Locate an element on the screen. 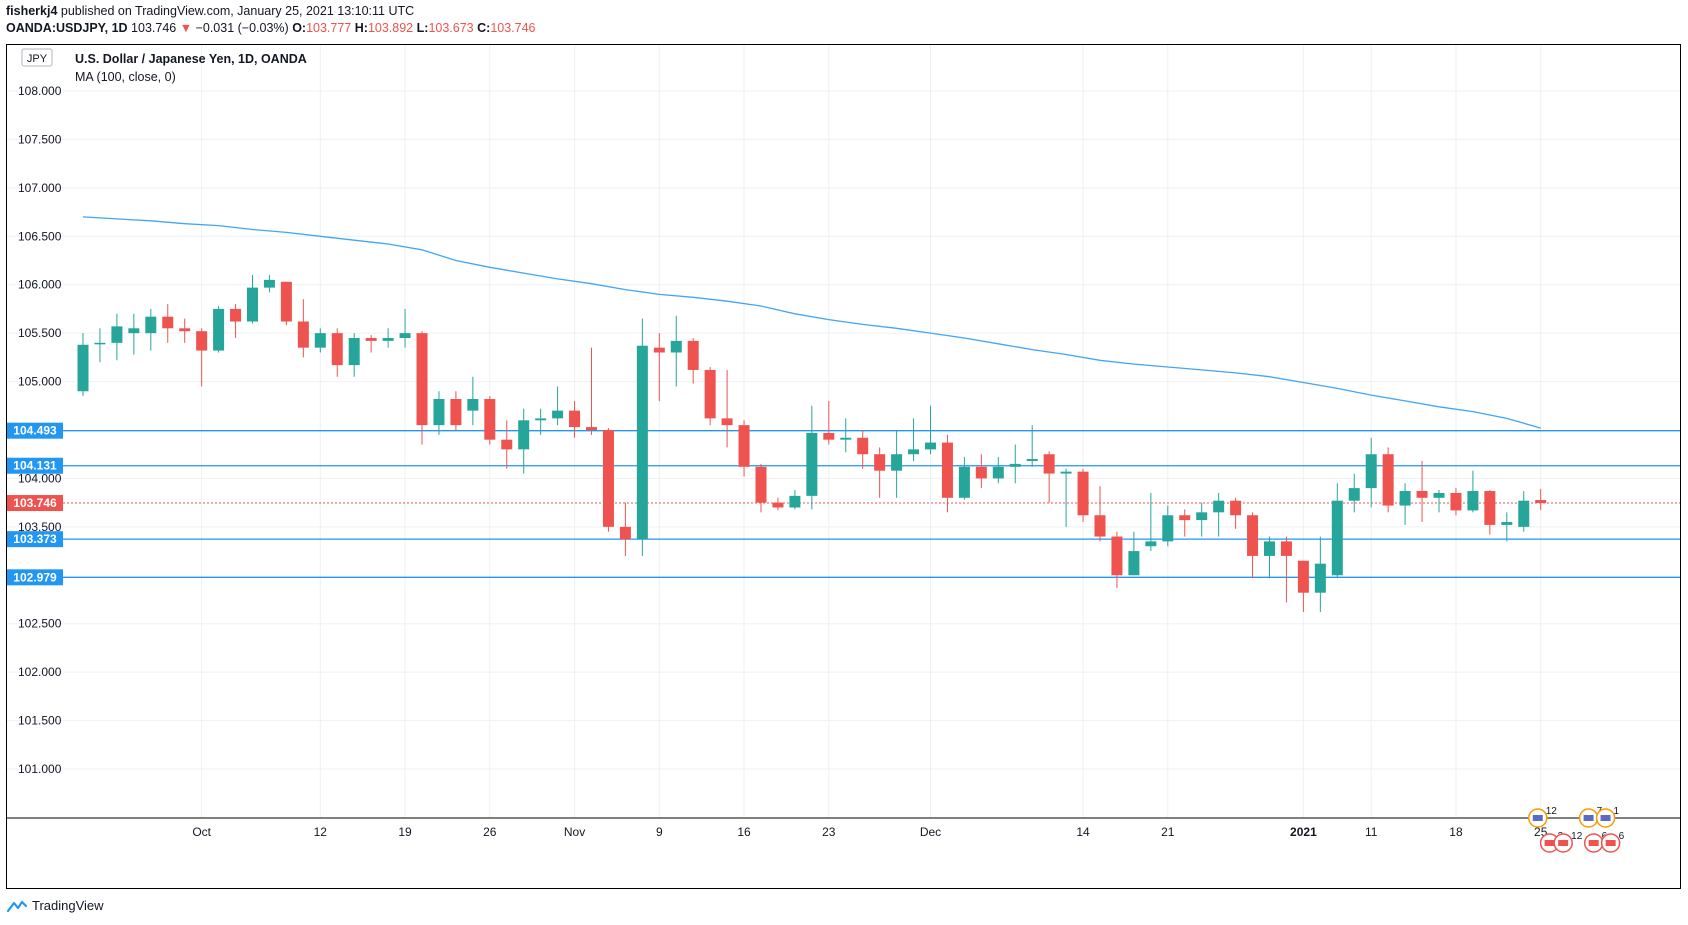  close-label: C: is located at coordinates (484, 28).